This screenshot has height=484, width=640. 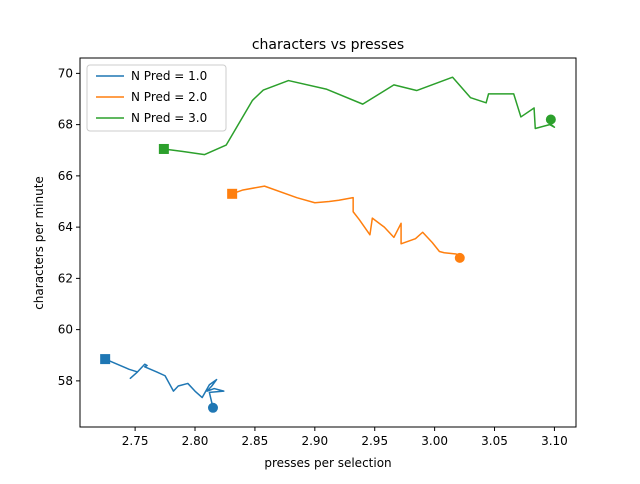 I want to click on legend: N Pred = 1.0 N Pred = 2.0 N Pred = 3.0, so click(x=156, y=98).